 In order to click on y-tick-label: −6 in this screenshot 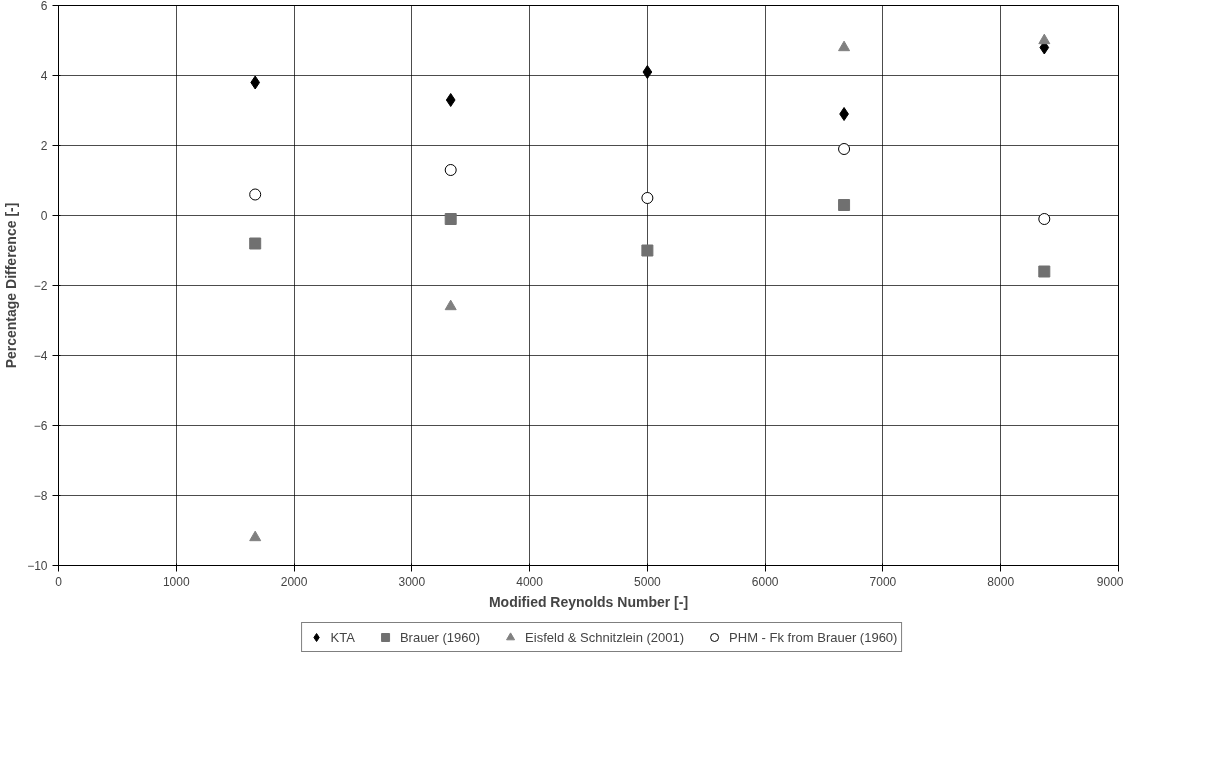, I will do `click(40, 426)`.